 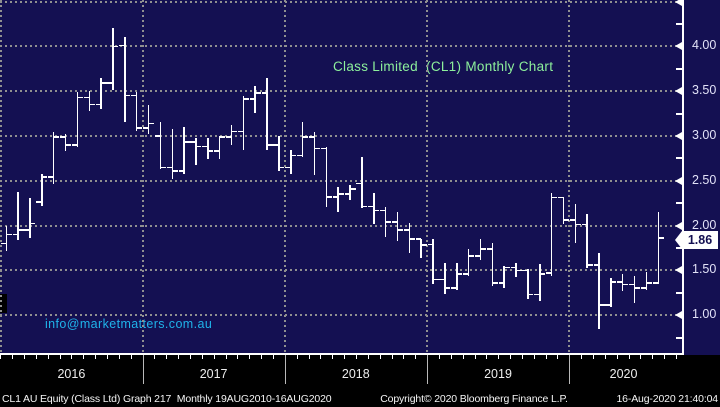 What do you see at coordinates (71, 374) in the screenshot?
I see `year-label: 2016` at bounding box center [71, 374].